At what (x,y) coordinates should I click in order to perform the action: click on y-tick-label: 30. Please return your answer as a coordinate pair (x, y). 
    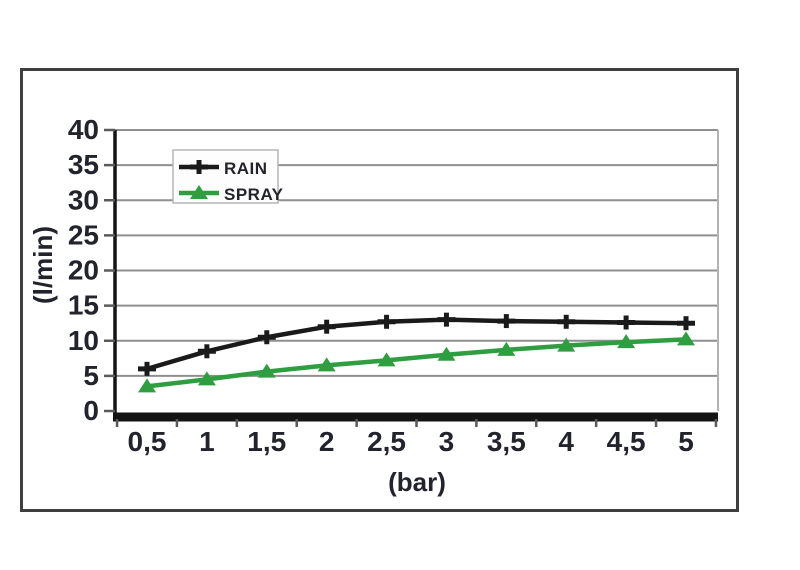
    Looking at the image, I should click on (83, 199).